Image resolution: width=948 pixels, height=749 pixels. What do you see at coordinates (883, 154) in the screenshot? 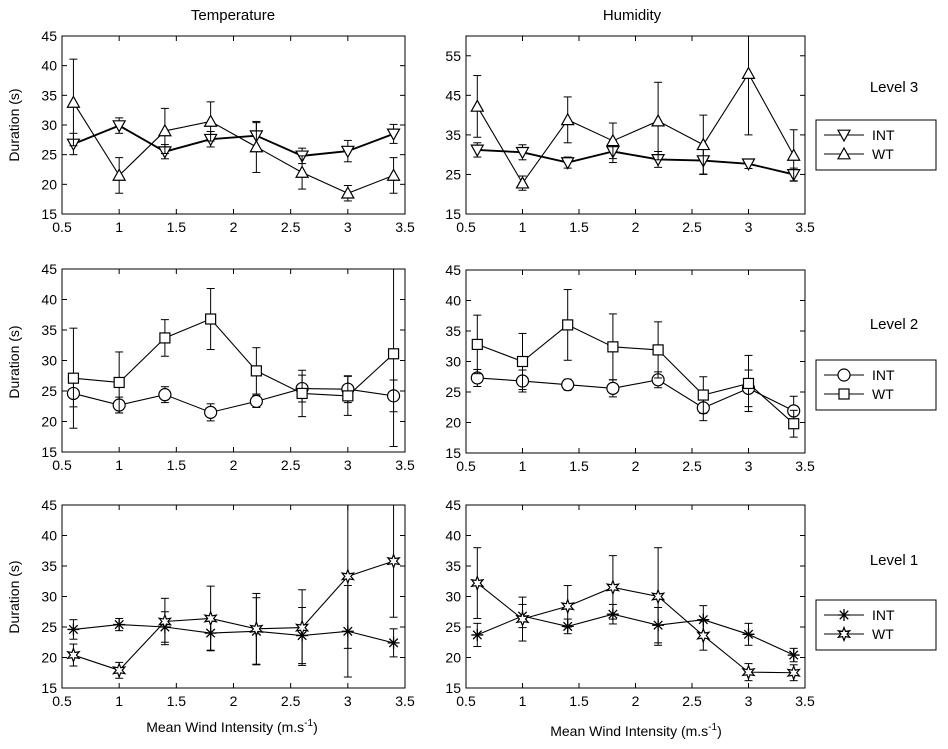
I see `legend-label: WT` at bounding box center [883, 154].